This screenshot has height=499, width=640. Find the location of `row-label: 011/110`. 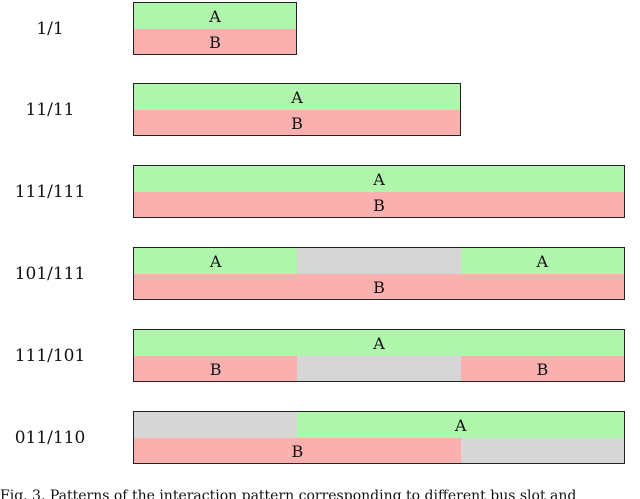

row-label: 011/110 is located at coordinates (50, 437).